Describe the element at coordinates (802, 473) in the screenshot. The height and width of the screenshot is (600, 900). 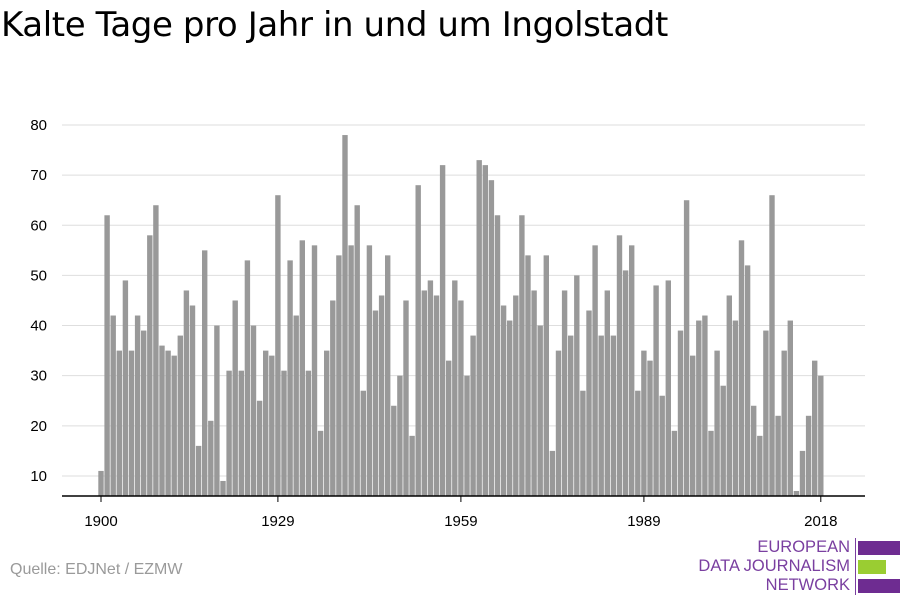
I see `bar-2015` at that location.